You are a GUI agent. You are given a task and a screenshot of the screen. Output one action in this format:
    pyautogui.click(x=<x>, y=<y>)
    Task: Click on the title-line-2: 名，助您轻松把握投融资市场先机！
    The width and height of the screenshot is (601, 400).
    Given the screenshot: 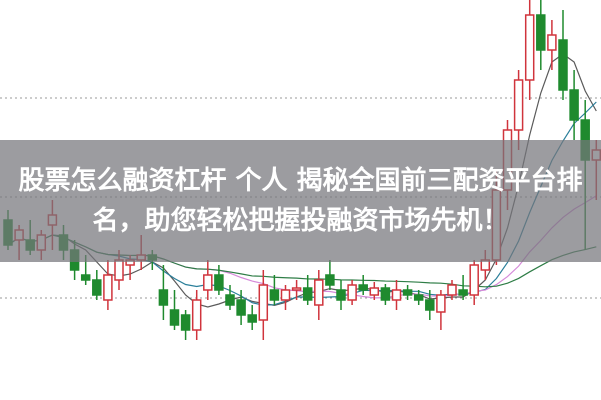 What is the action you would take?
    pyautogui.click(x=300, y=221)
    